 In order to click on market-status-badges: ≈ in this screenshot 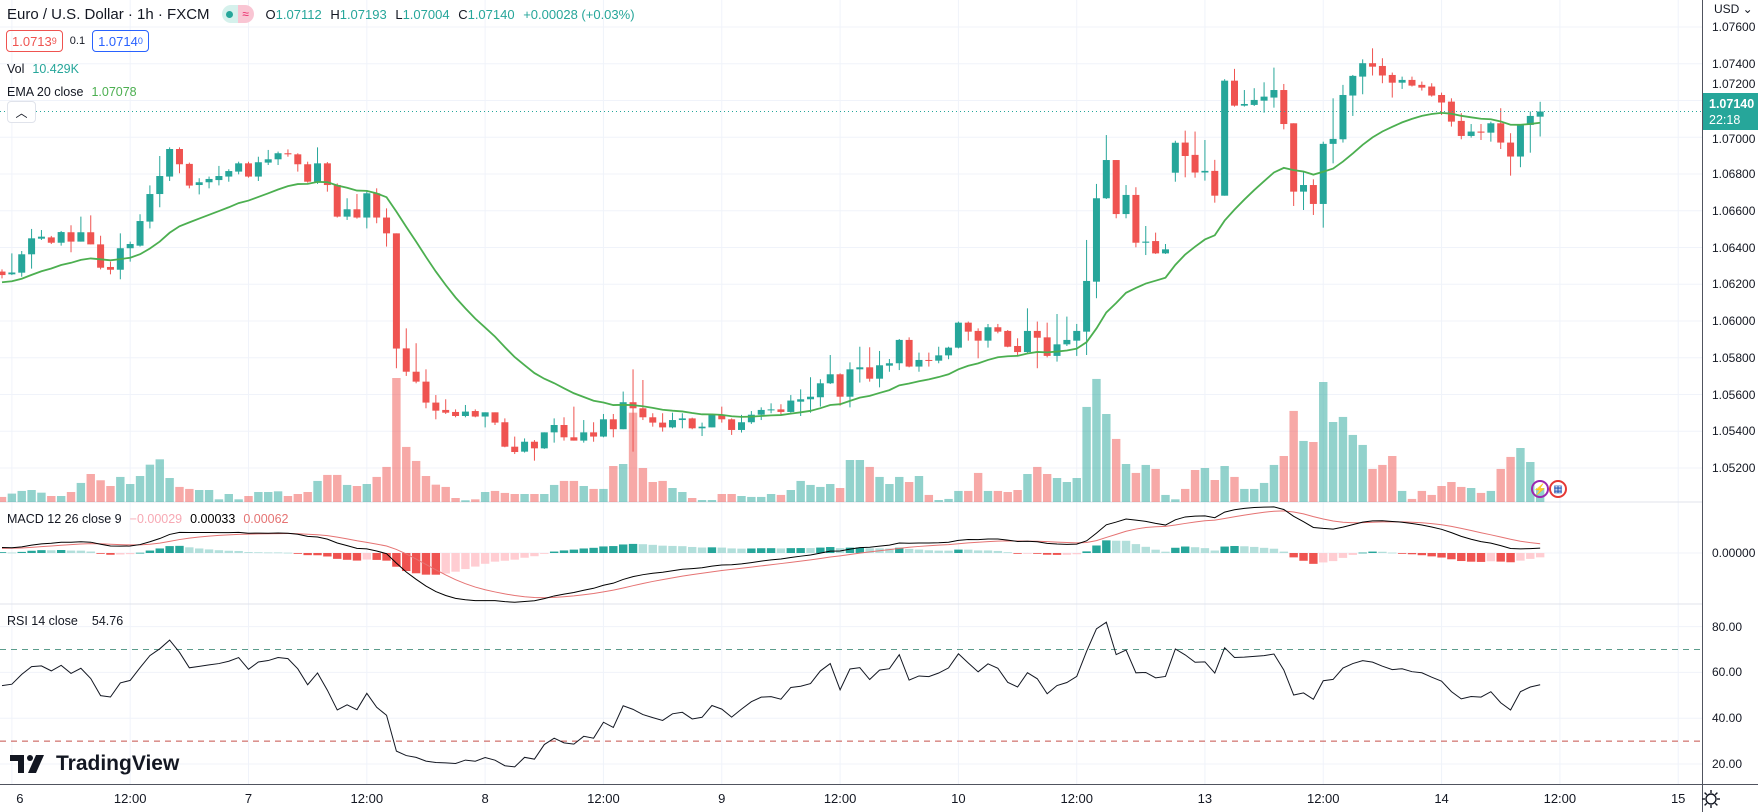, I will do `click(237, 14)`.